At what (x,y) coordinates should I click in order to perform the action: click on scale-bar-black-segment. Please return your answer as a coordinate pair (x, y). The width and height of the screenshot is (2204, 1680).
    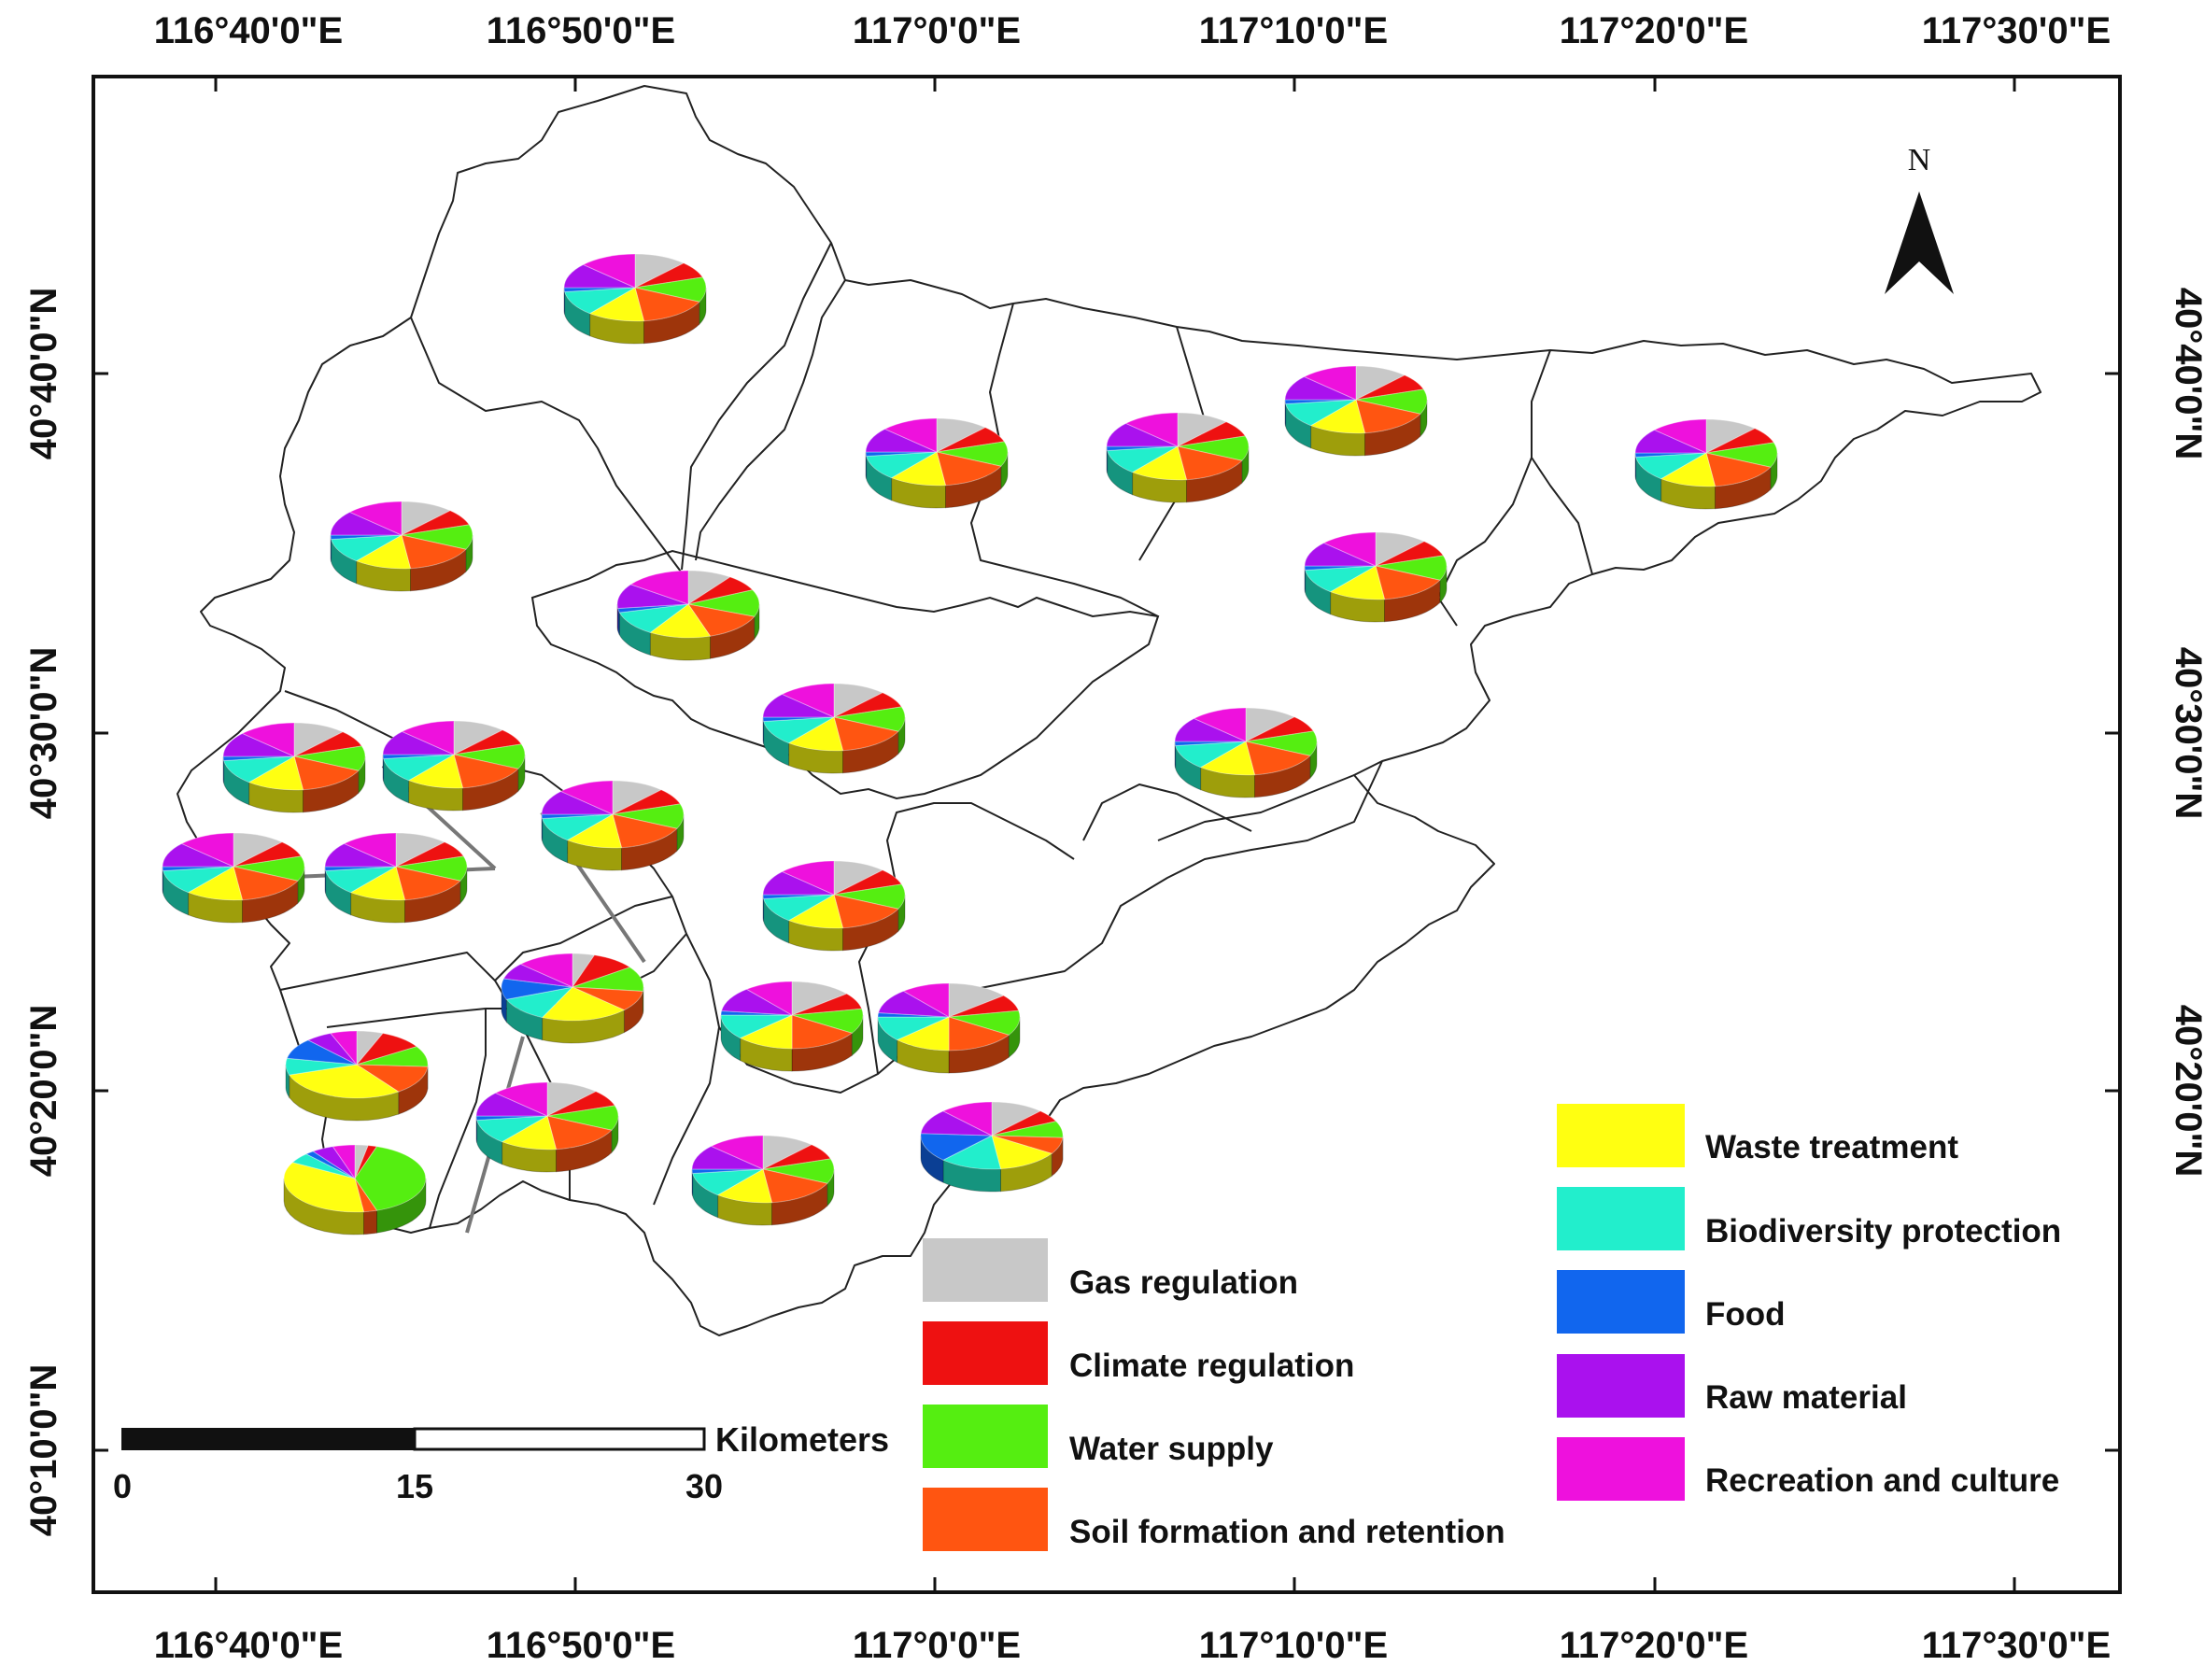
    Looking at the image, I should click on (269, 1439).